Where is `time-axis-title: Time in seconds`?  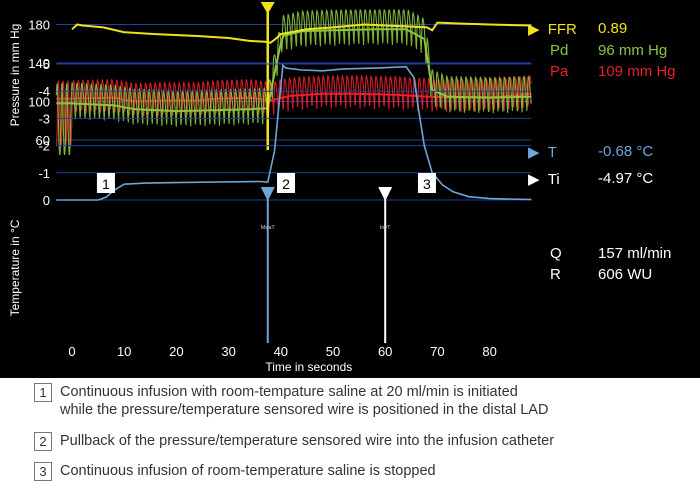 time-axis-title: Time in seconds is located at coordinates (308, 367).